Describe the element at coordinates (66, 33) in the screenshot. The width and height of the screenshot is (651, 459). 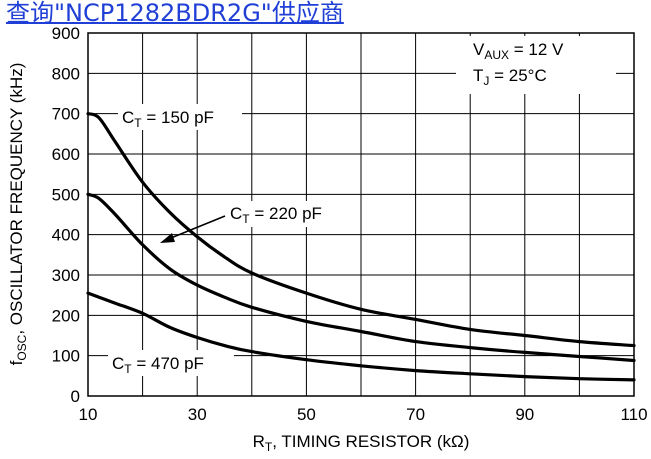
I see `y-tick-label: 900` at that location.